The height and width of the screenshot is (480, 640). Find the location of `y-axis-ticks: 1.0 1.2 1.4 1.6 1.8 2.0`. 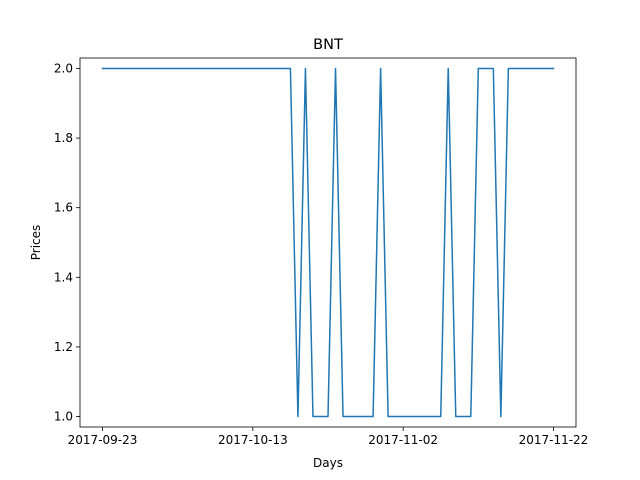

y-axis-ticks: 1.0 1.2 1.4 1.6 1.8 2.0 is located at coordinates (67, 242).